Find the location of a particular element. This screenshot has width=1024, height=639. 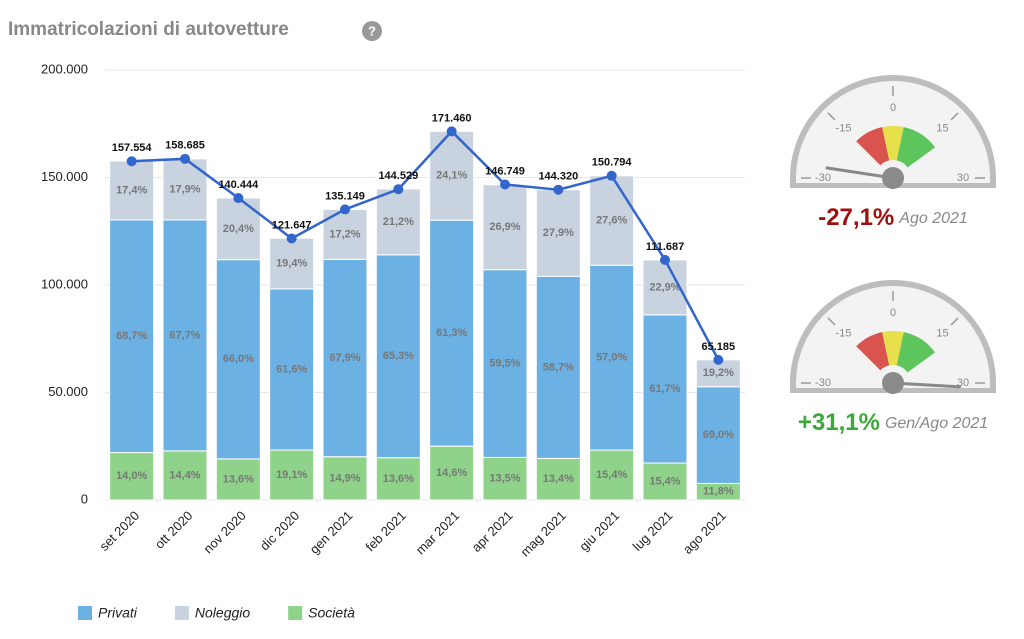

total-label: 158.685 is located at coordinates (185, 146).